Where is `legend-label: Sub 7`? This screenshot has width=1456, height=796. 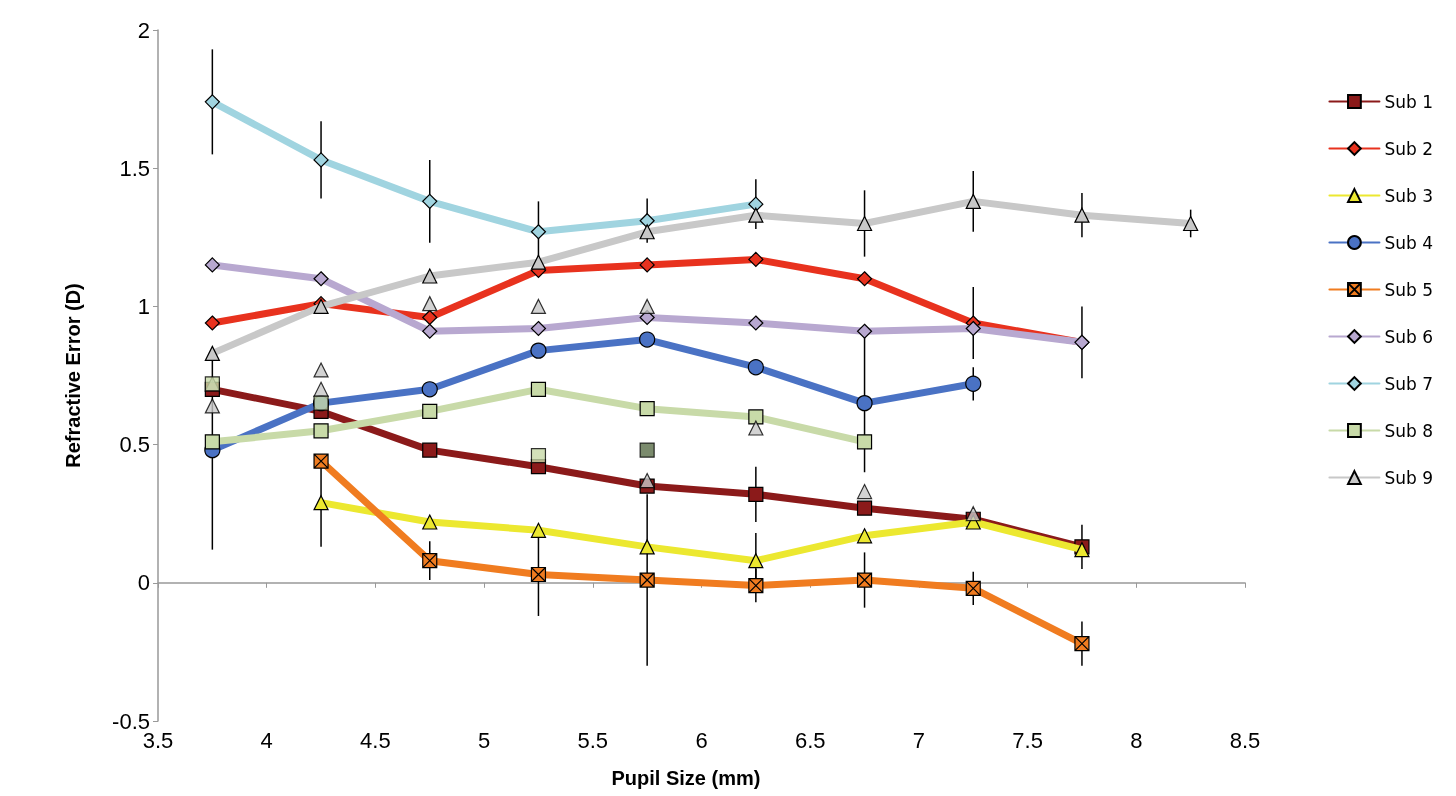 legend-label: Sub 7 is located at coordinates (1408, 383).